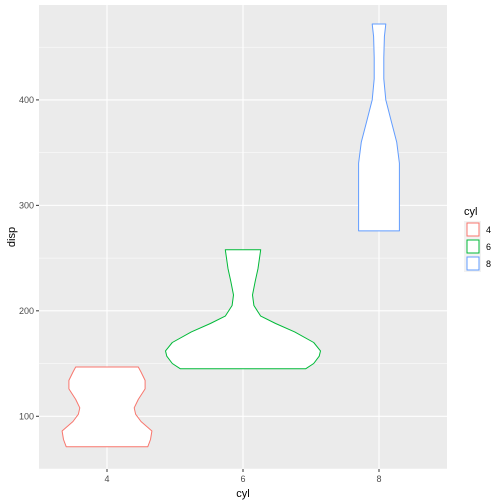 Image resolution: width=504 pixels, height=504 pixels. I want to click on x-tick-label: 8, so click(378, 479).